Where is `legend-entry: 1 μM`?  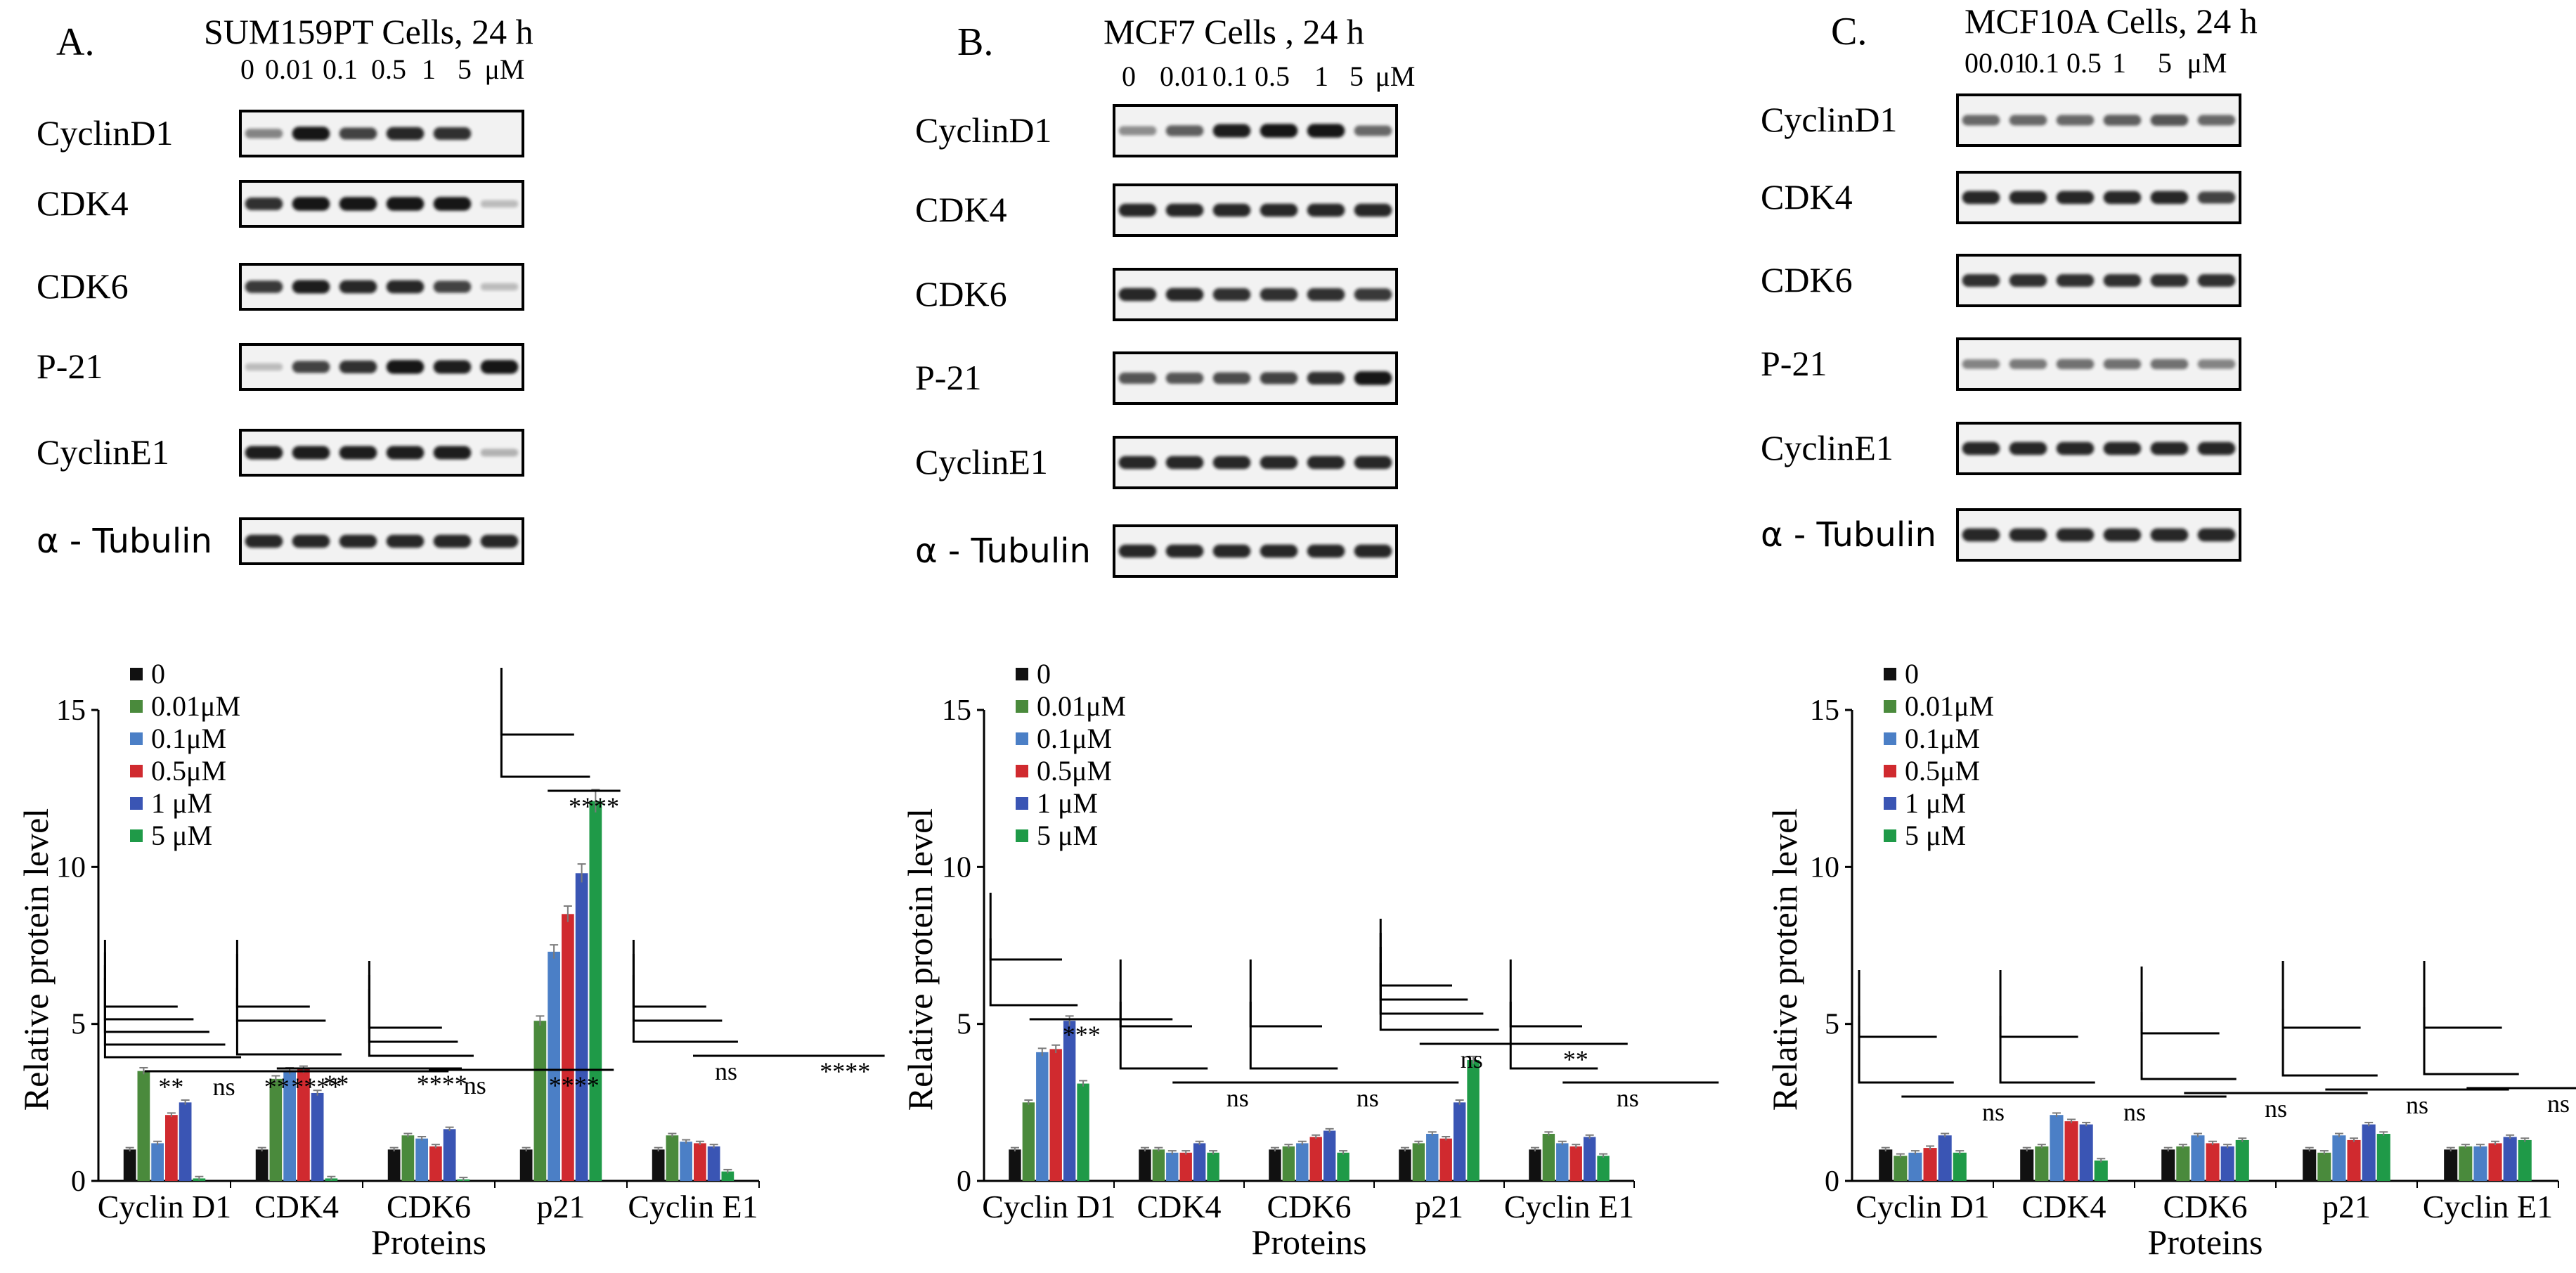 legend-entry: 1 μM is located at coordinates (182, 803).